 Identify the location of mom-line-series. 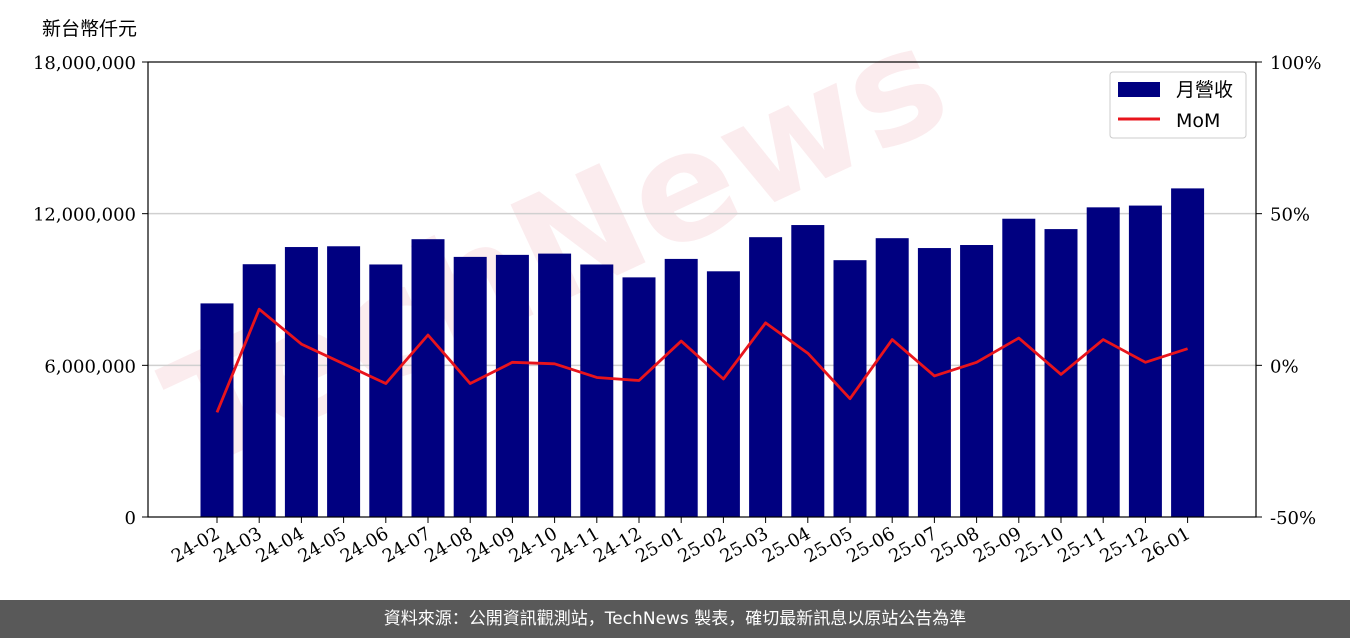
(702, 360).